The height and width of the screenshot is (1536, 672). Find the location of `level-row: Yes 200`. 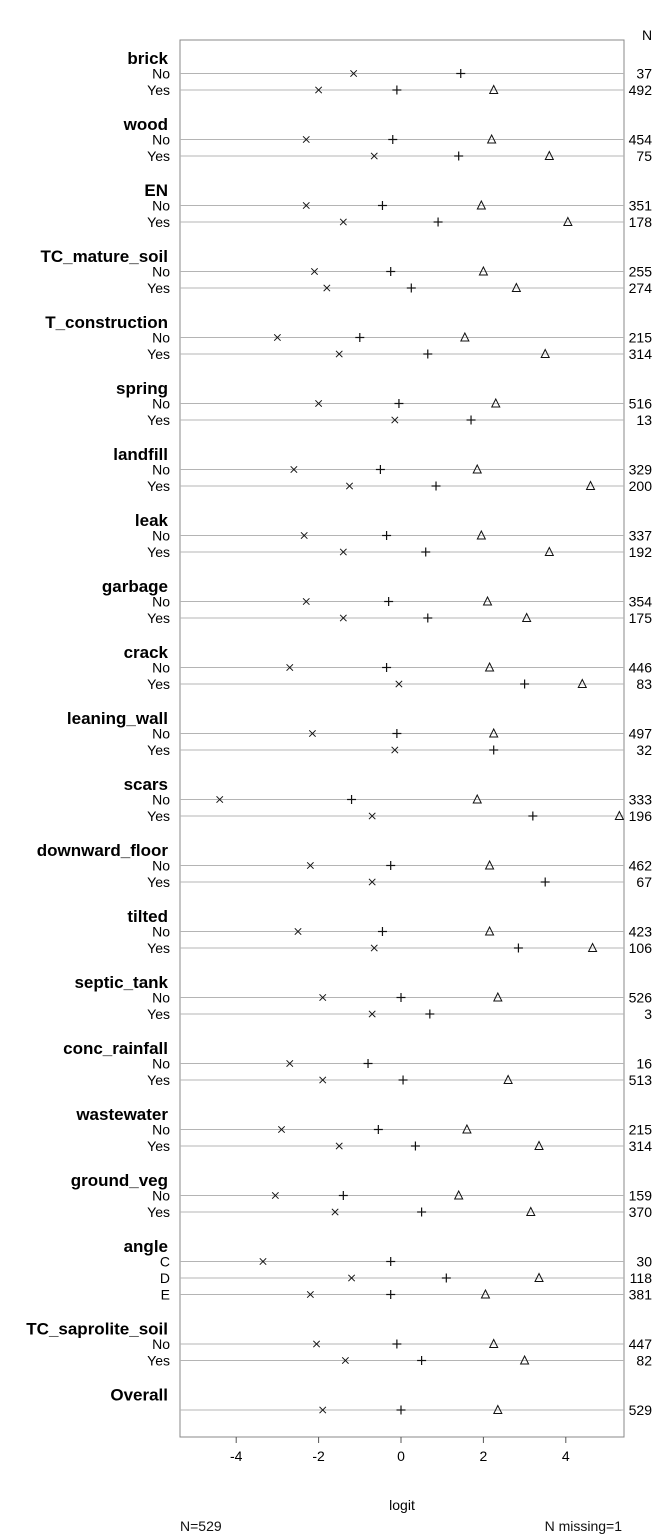

level-row: Yes 200 is located at coordinates (399, 486).